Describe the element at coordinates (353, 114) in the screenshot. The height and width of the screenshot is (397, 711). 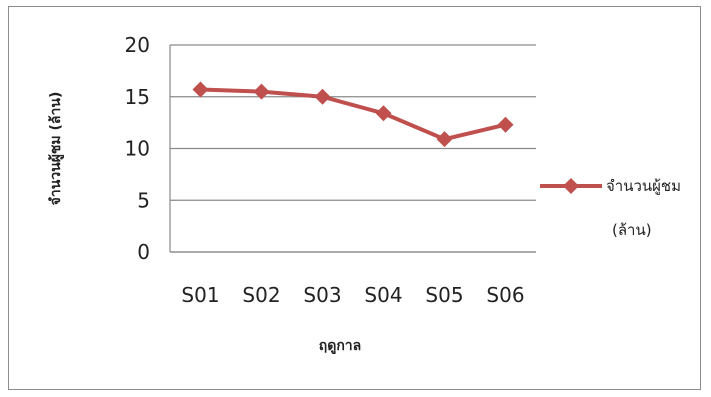
I see `series-line` at that location.